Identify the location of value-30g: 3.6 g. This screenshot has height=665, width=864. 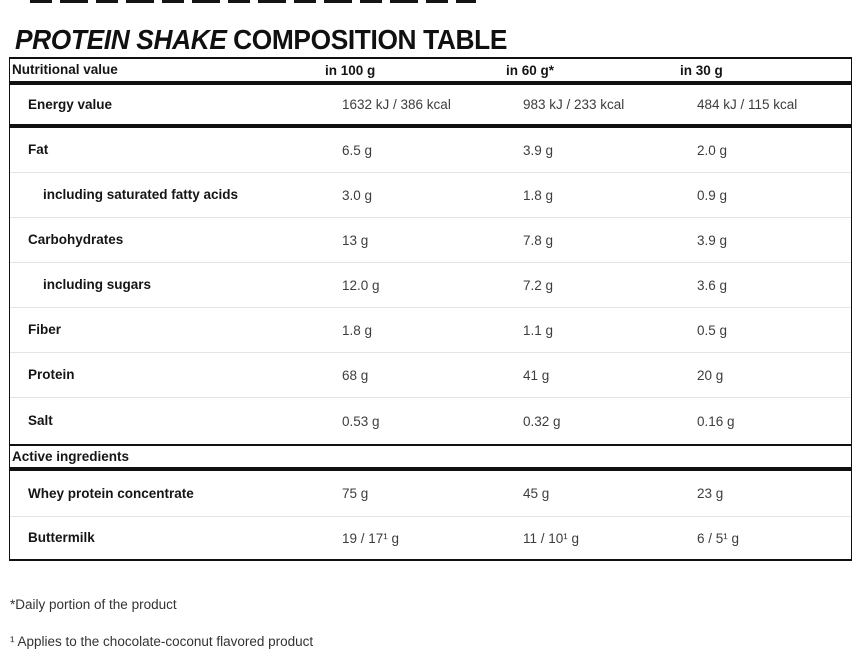
(712, 285).